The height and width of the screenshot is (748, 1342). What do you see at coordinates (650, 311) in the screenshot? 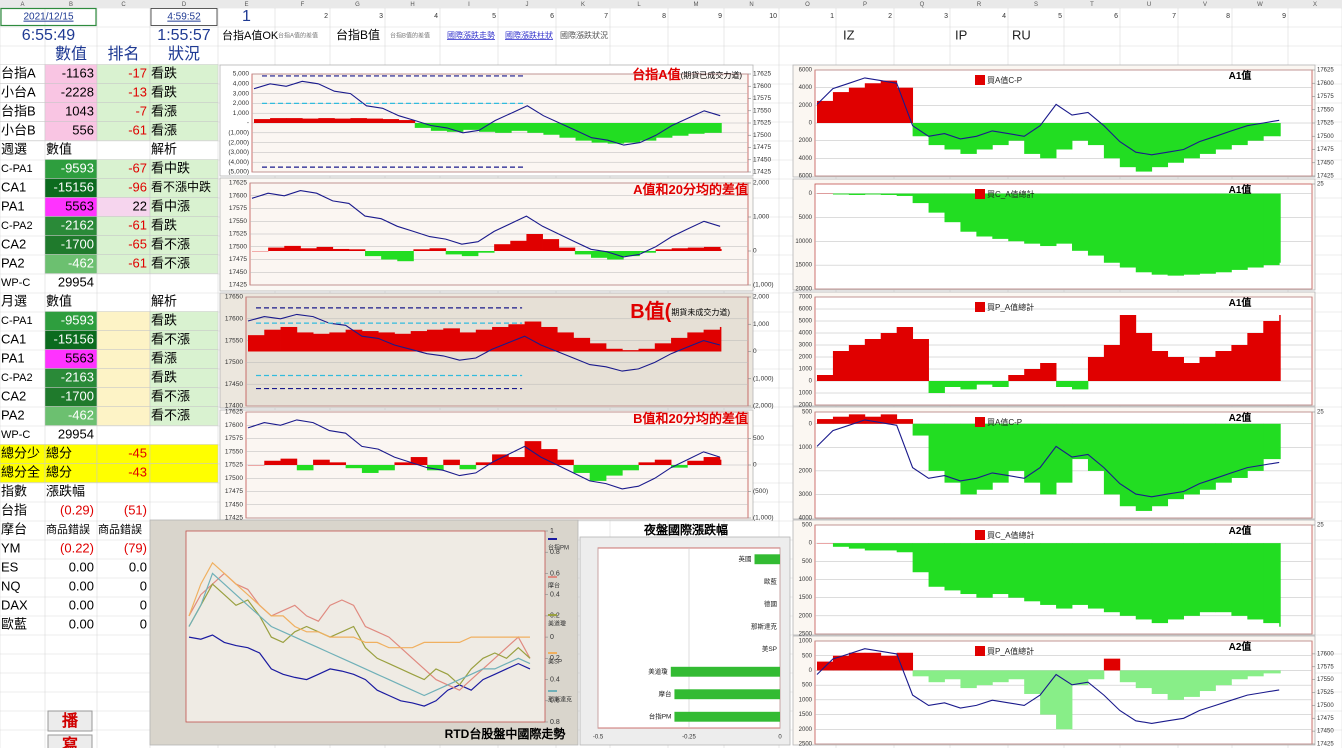
I see `chart-title-text: B值(` at bounding box center [650, 311].